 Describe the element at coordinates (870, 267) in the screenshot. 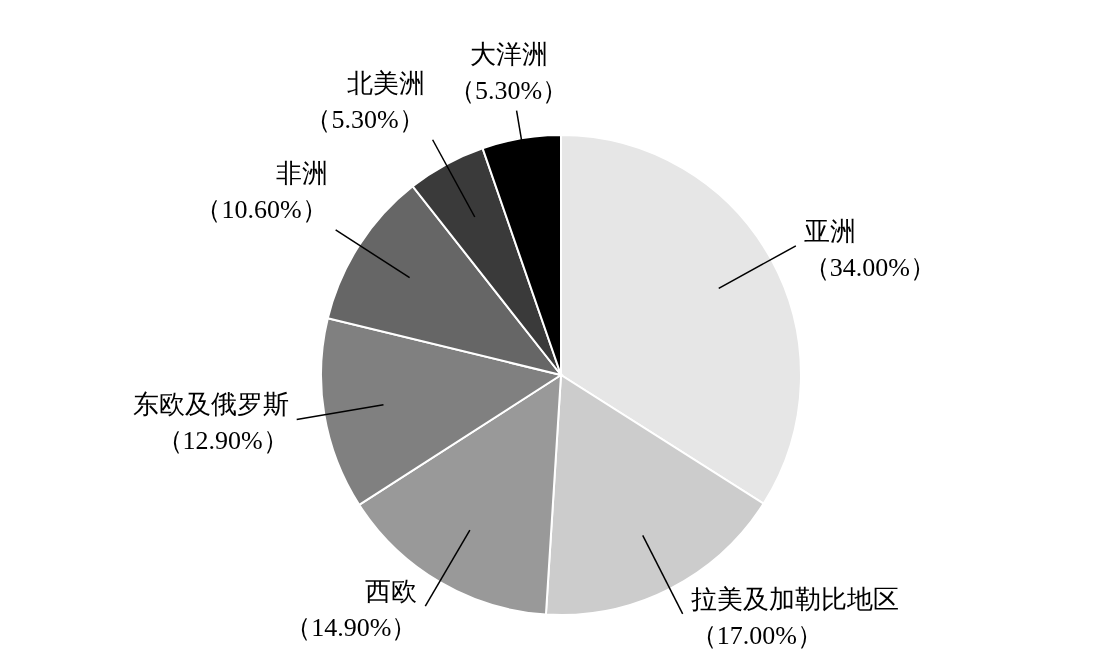

I see `data-label: （34.00%）` at that location.